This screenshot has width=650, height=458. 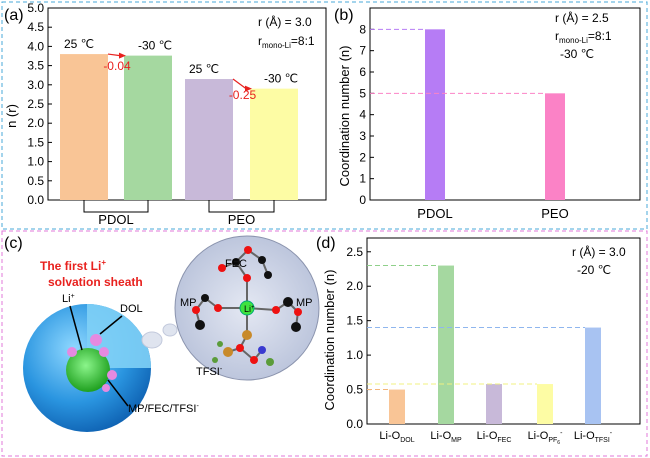 What do you see at coordinates (354, 390) in the screenshot?
I see `panel-d-ytick-label: 0.5` at bounding box center [354, 390].